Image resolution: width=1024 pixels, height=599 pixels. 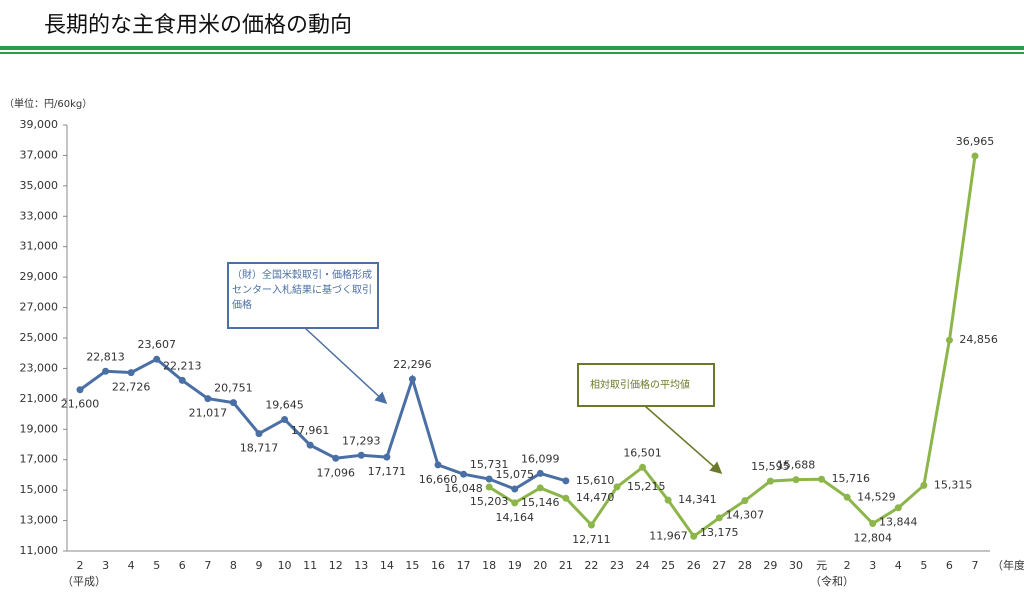 What do you see at coordinates (898, 522) in the screenshot?
I see `data-label: 13,844` at bounding box center [898, 522].